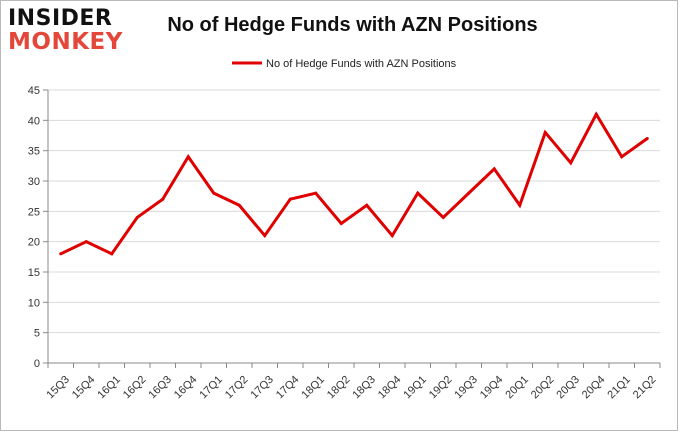 This screenshot has width=680, height=433. Describe the element at coordinates (288, 388) in the screenshot. I see `x-tick-label: 17Q4` at that location.